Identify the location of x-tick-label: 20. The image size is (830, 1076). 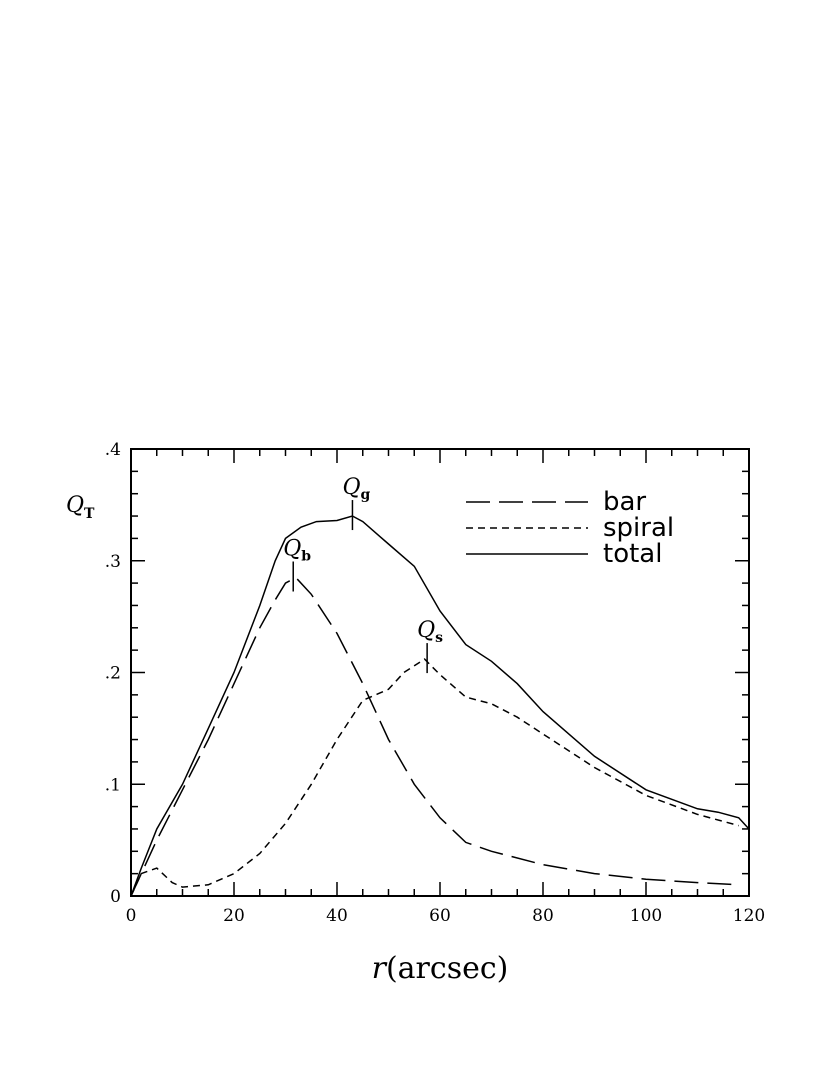
(234, 916).